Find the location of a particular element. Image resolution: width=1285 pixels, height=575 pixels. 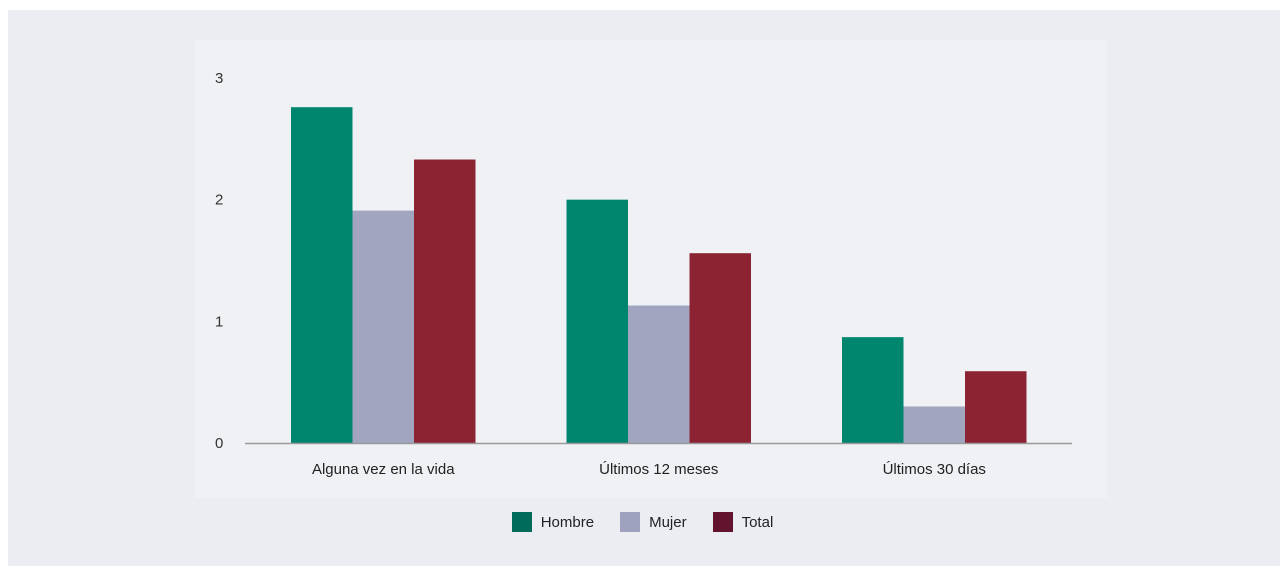

legend-label-total: Total is located at coordinates (757, 522).